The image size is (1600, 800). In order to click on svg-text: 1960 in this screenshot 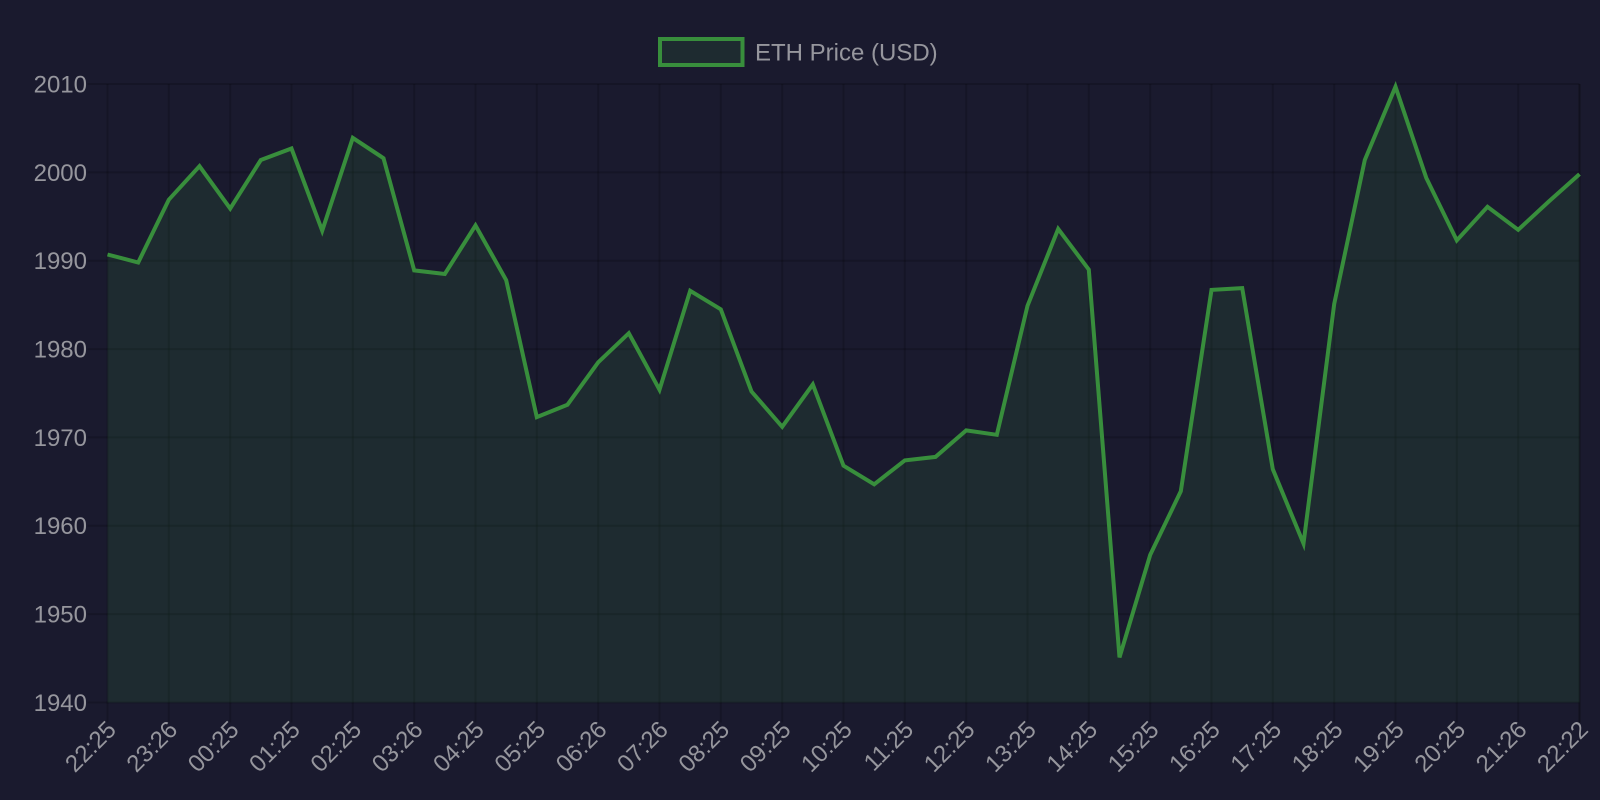, I will do `click(60, 526)`.